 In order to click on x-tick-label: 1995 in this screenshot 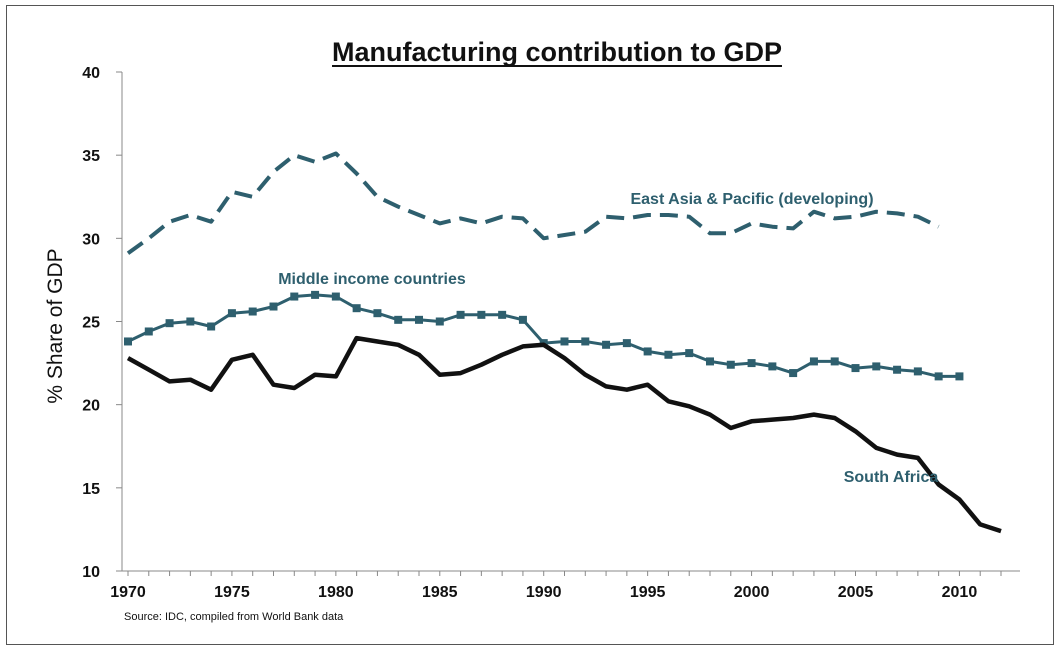, I will do `click(648, 592)`.